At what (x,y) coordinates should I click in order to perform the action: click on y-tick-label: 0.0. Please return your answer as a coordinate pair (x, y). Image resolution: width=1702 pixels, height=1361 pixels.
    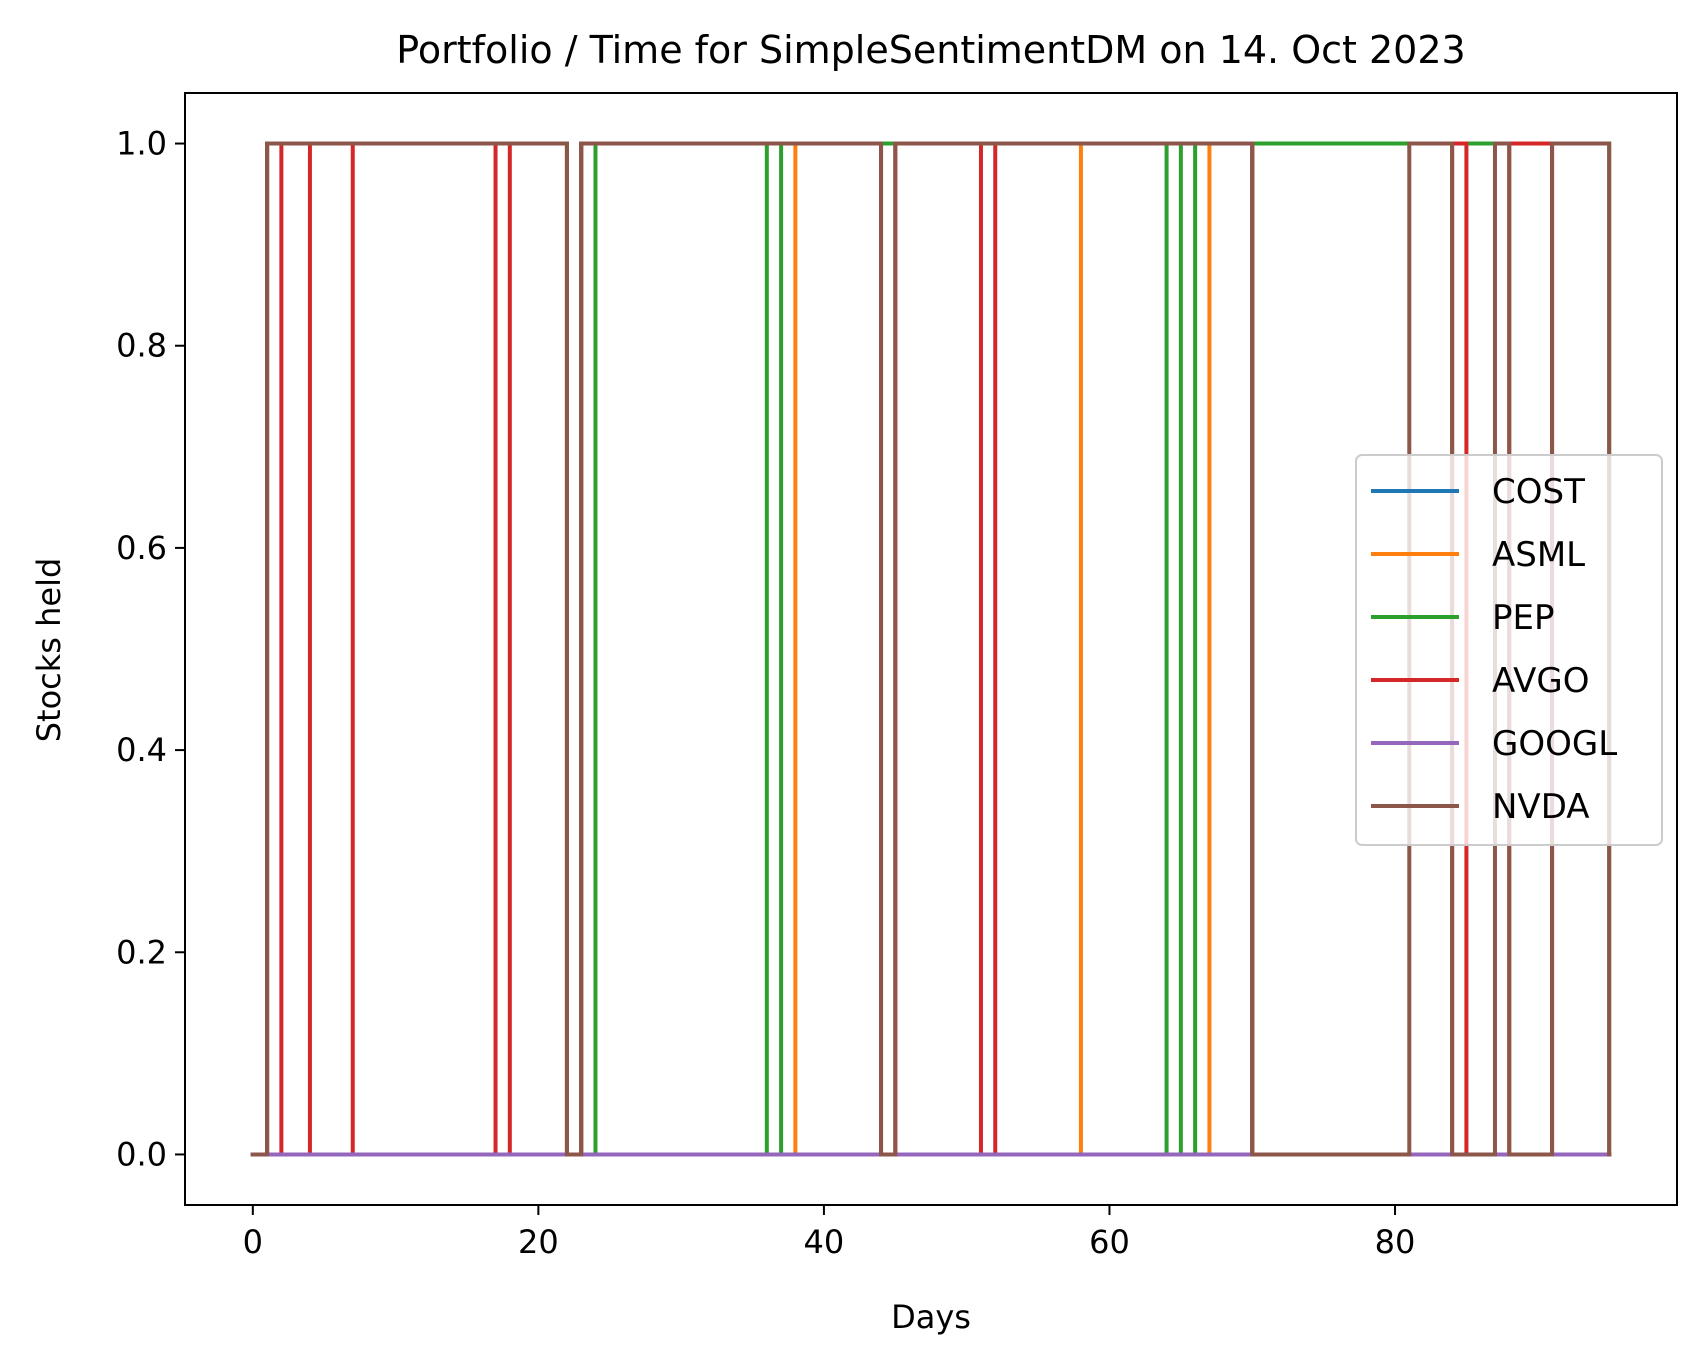
    Looking at the image, I should click on (141, 1154).